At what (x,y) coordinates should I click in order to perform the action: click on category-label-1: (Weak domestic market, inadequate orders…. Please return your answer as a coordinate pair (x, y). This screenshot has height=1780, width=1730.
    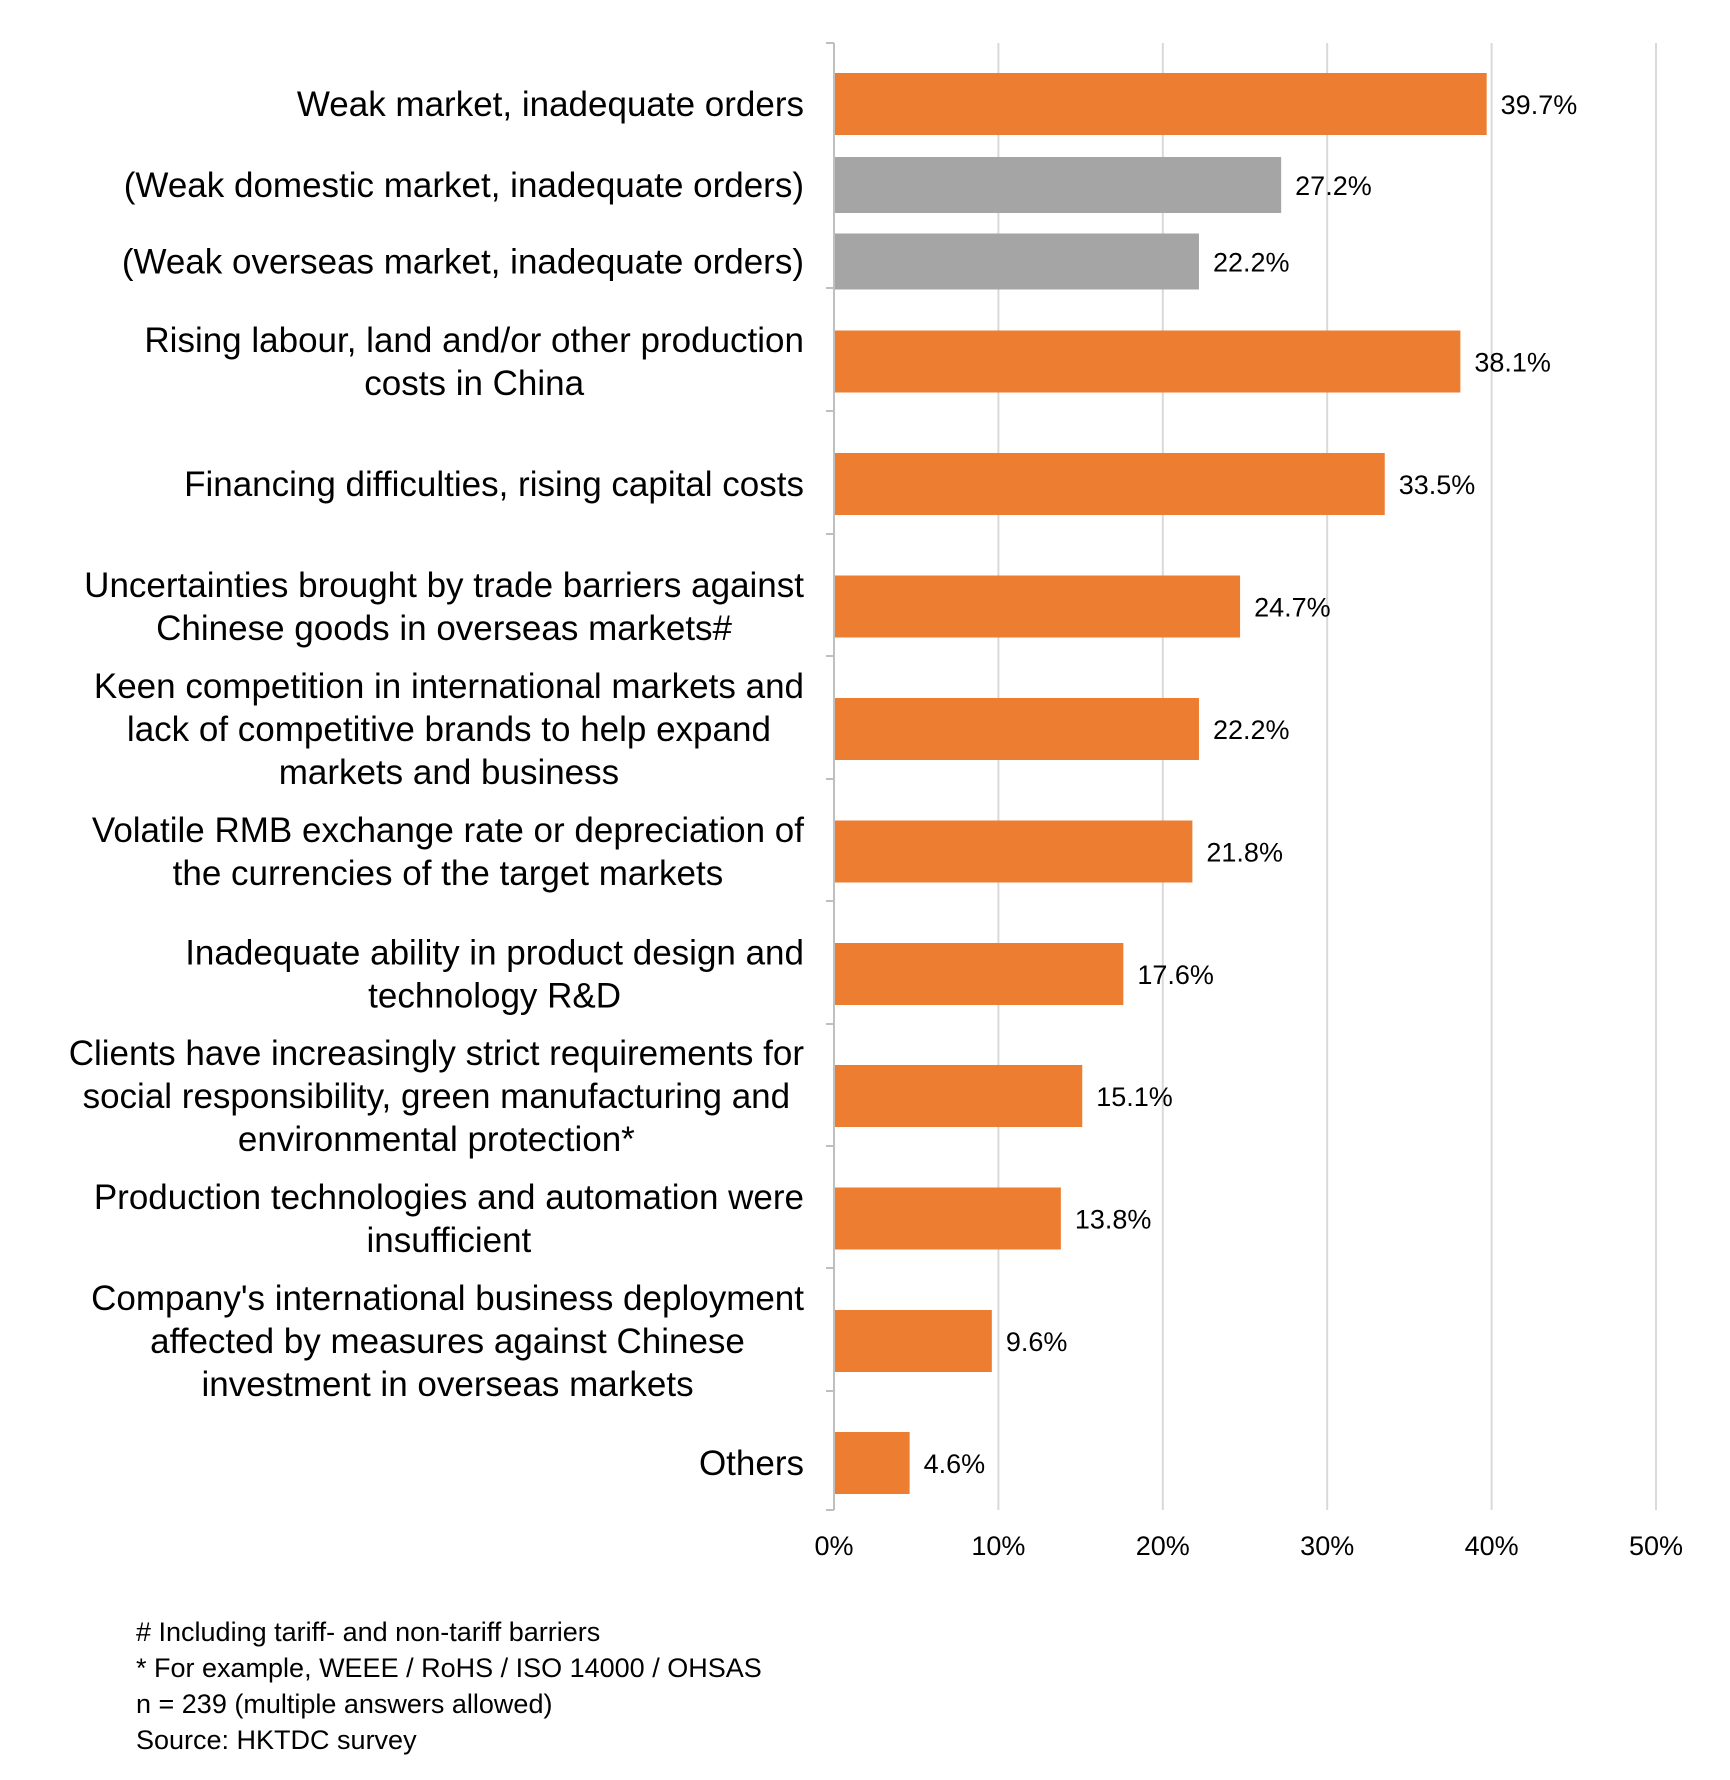
    Looking at the image, I should click on (464, 185).